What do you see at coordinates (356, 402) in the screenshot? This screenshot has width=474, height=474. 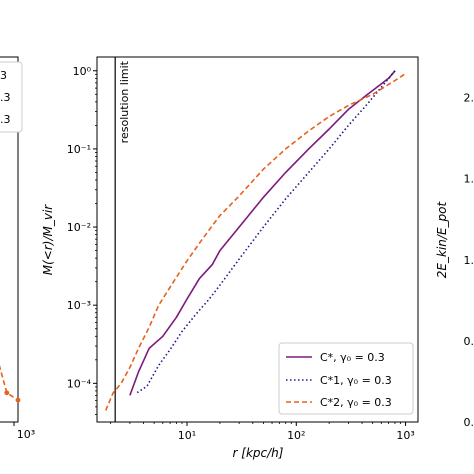 I see `legend-label-c2: C*2, γ₀ = 0.3` at bounding box center [356, 402].